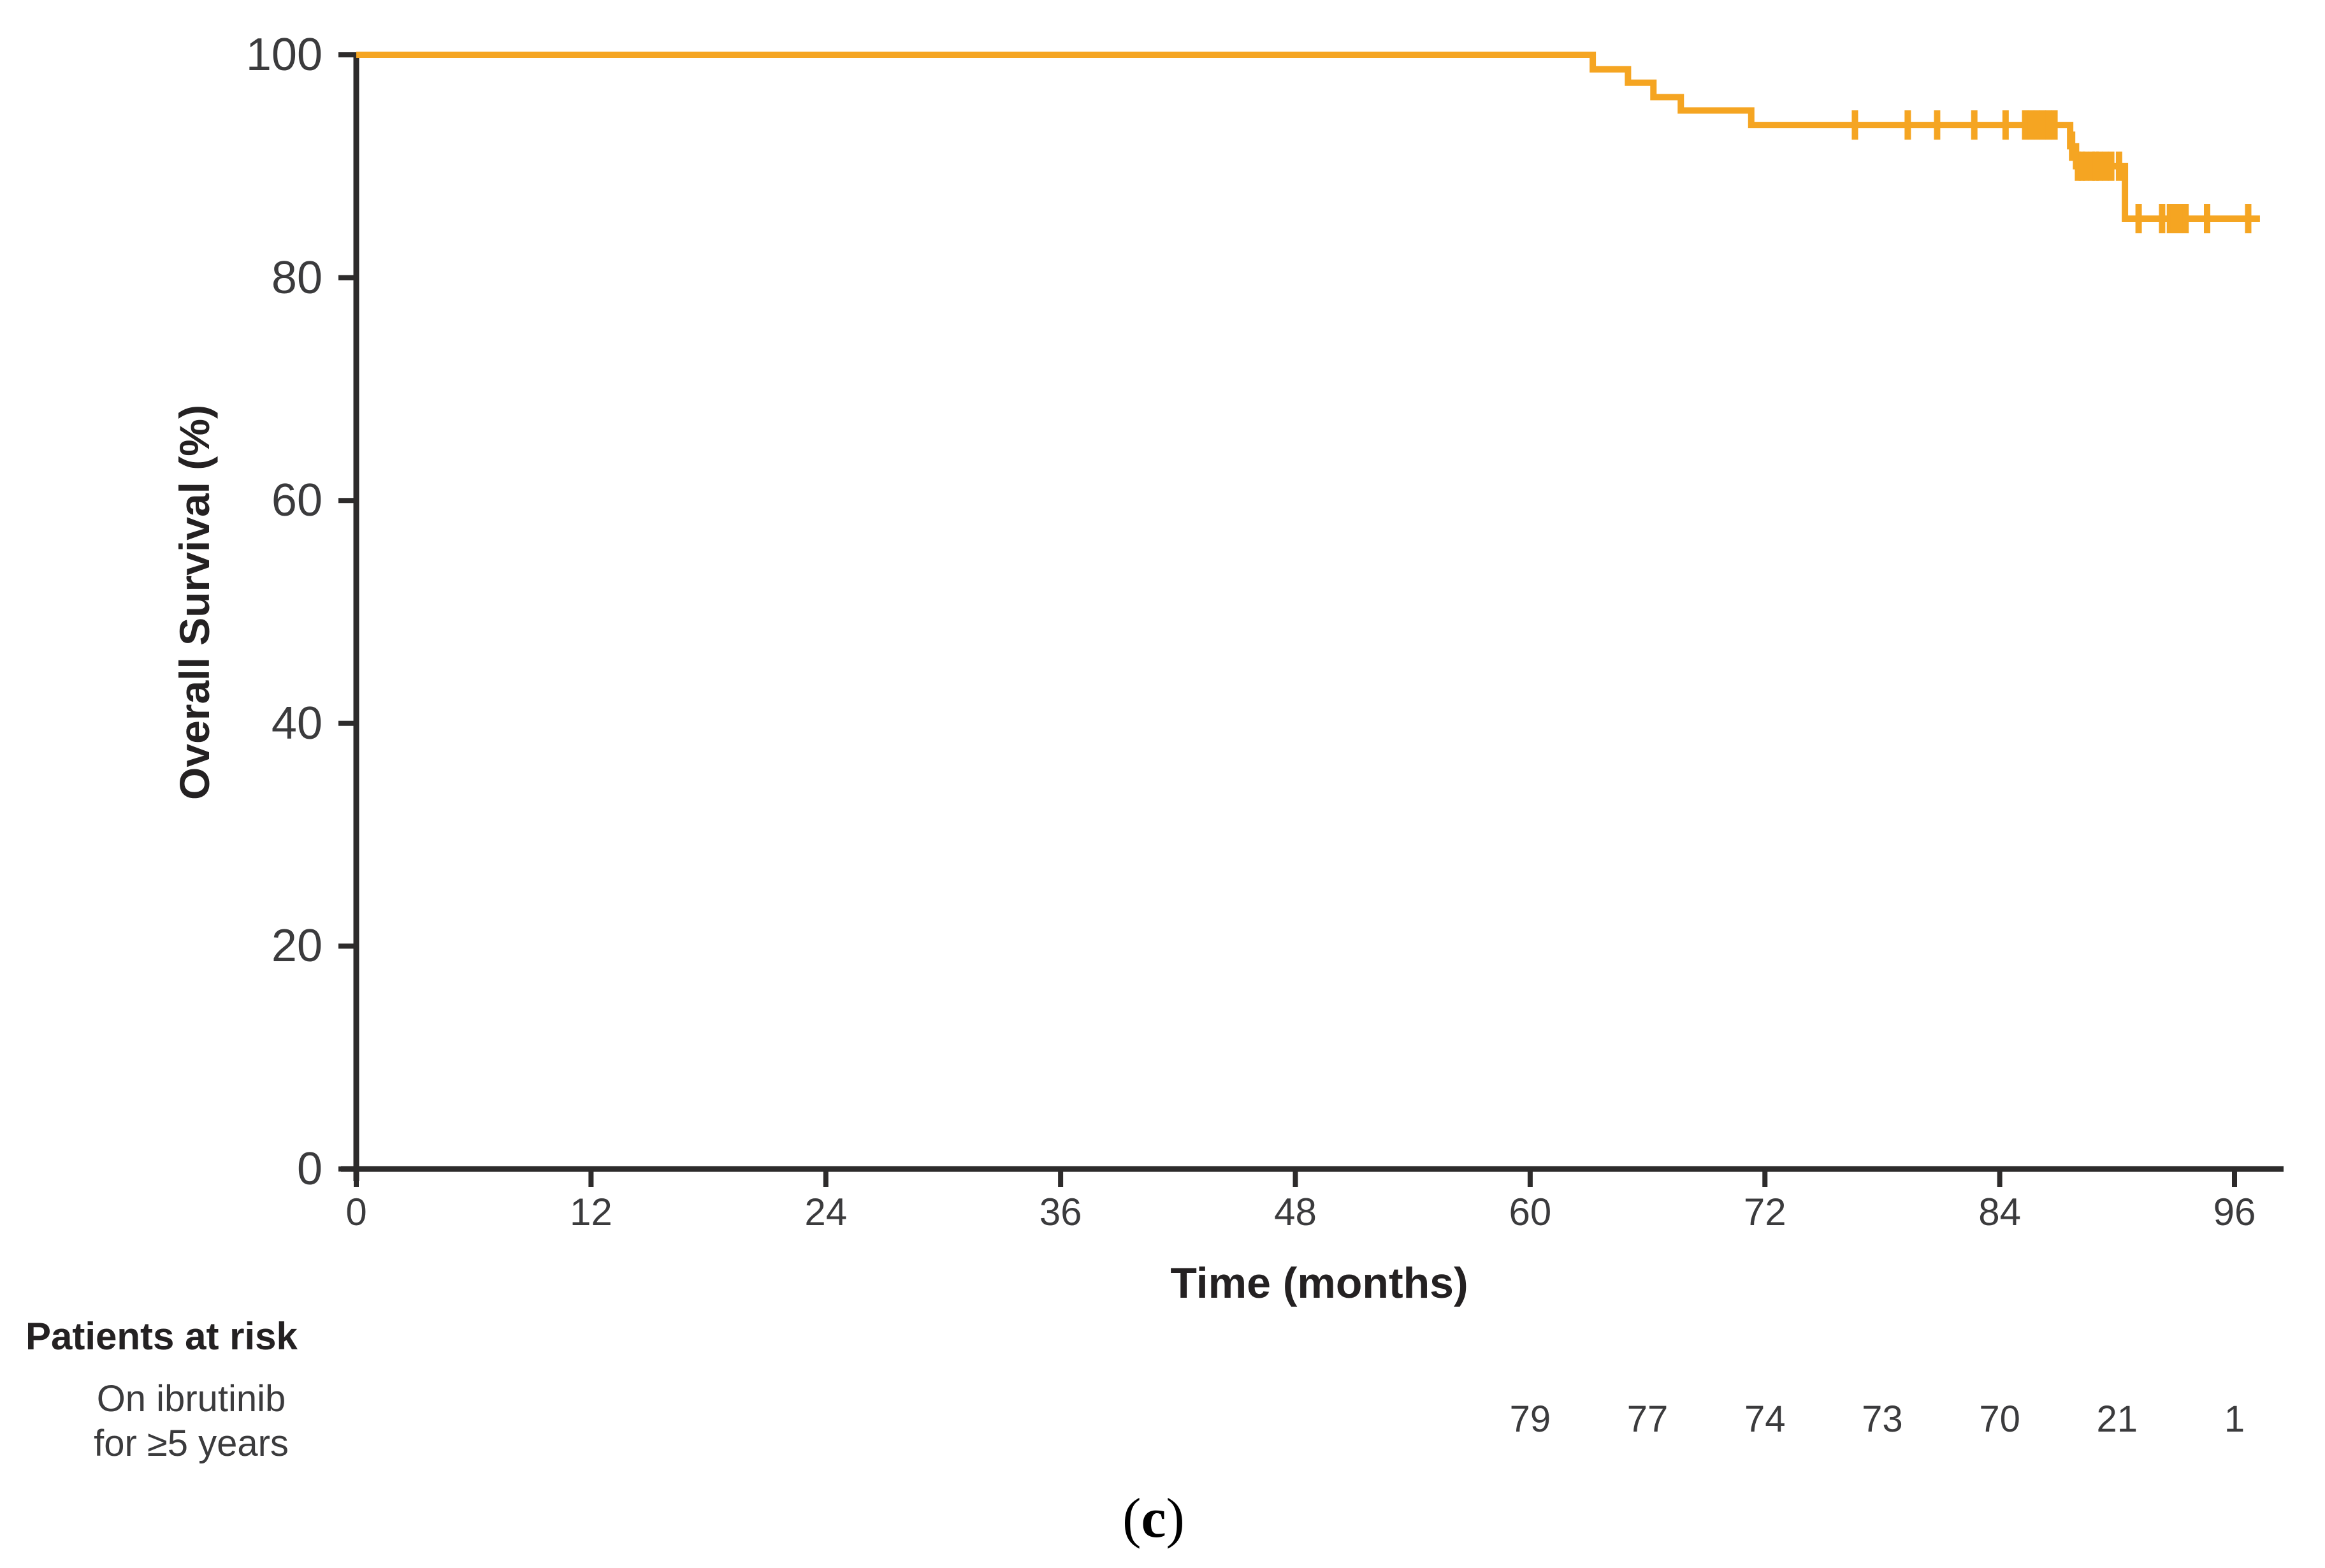 Image resolution: width=2325 pixels, height=1568 pixels. What do you see at coordinates (1765, 1419) in the screenshot?
I see `at-risk-count: 74` at bounding box center [1765, 1419].